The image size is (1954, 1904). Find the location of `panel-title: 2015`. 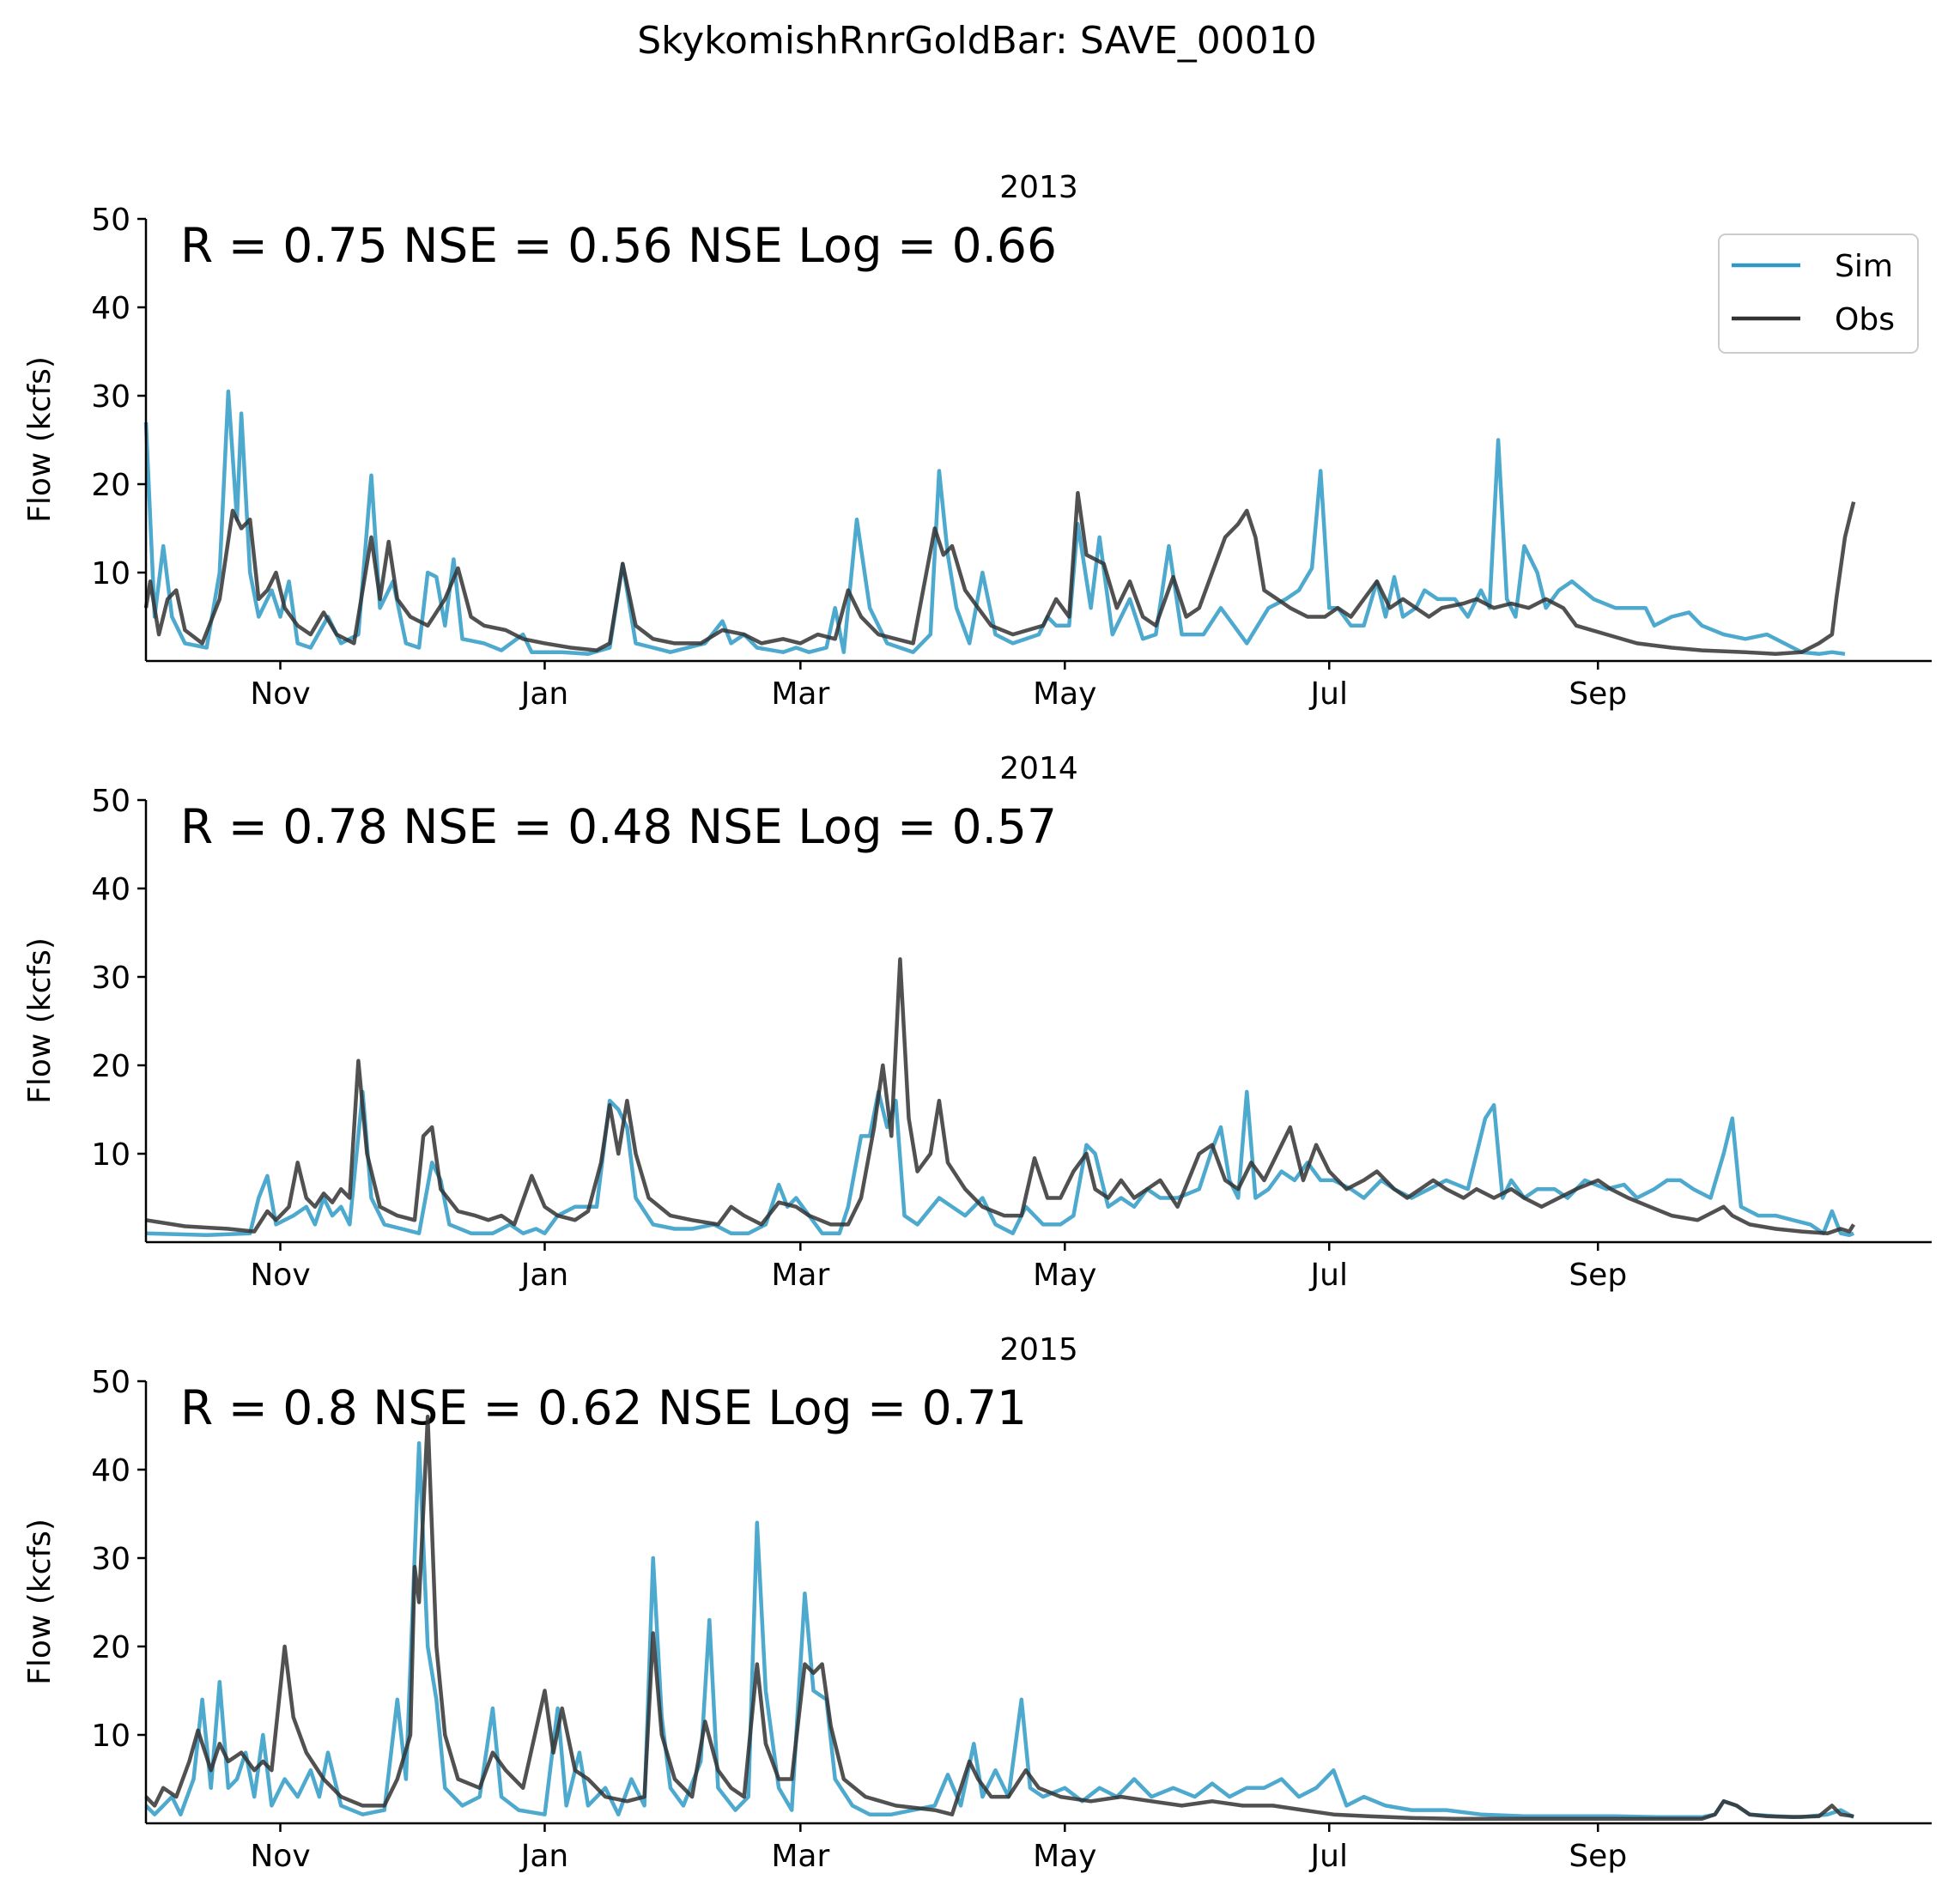

panel-title: 2015 is located at coordinates (1038, 1350).